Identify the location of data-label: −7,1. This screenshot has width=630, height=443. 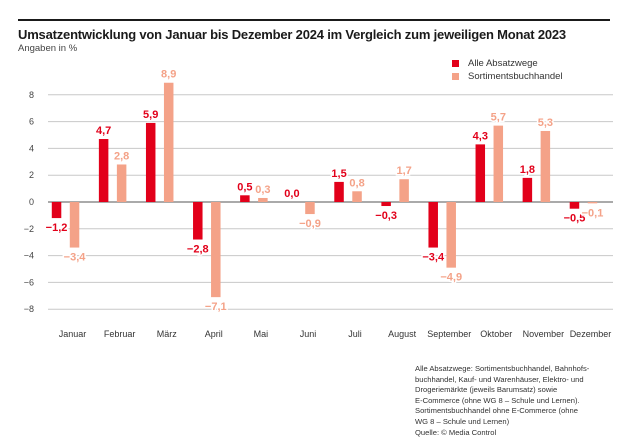
(216, 307).